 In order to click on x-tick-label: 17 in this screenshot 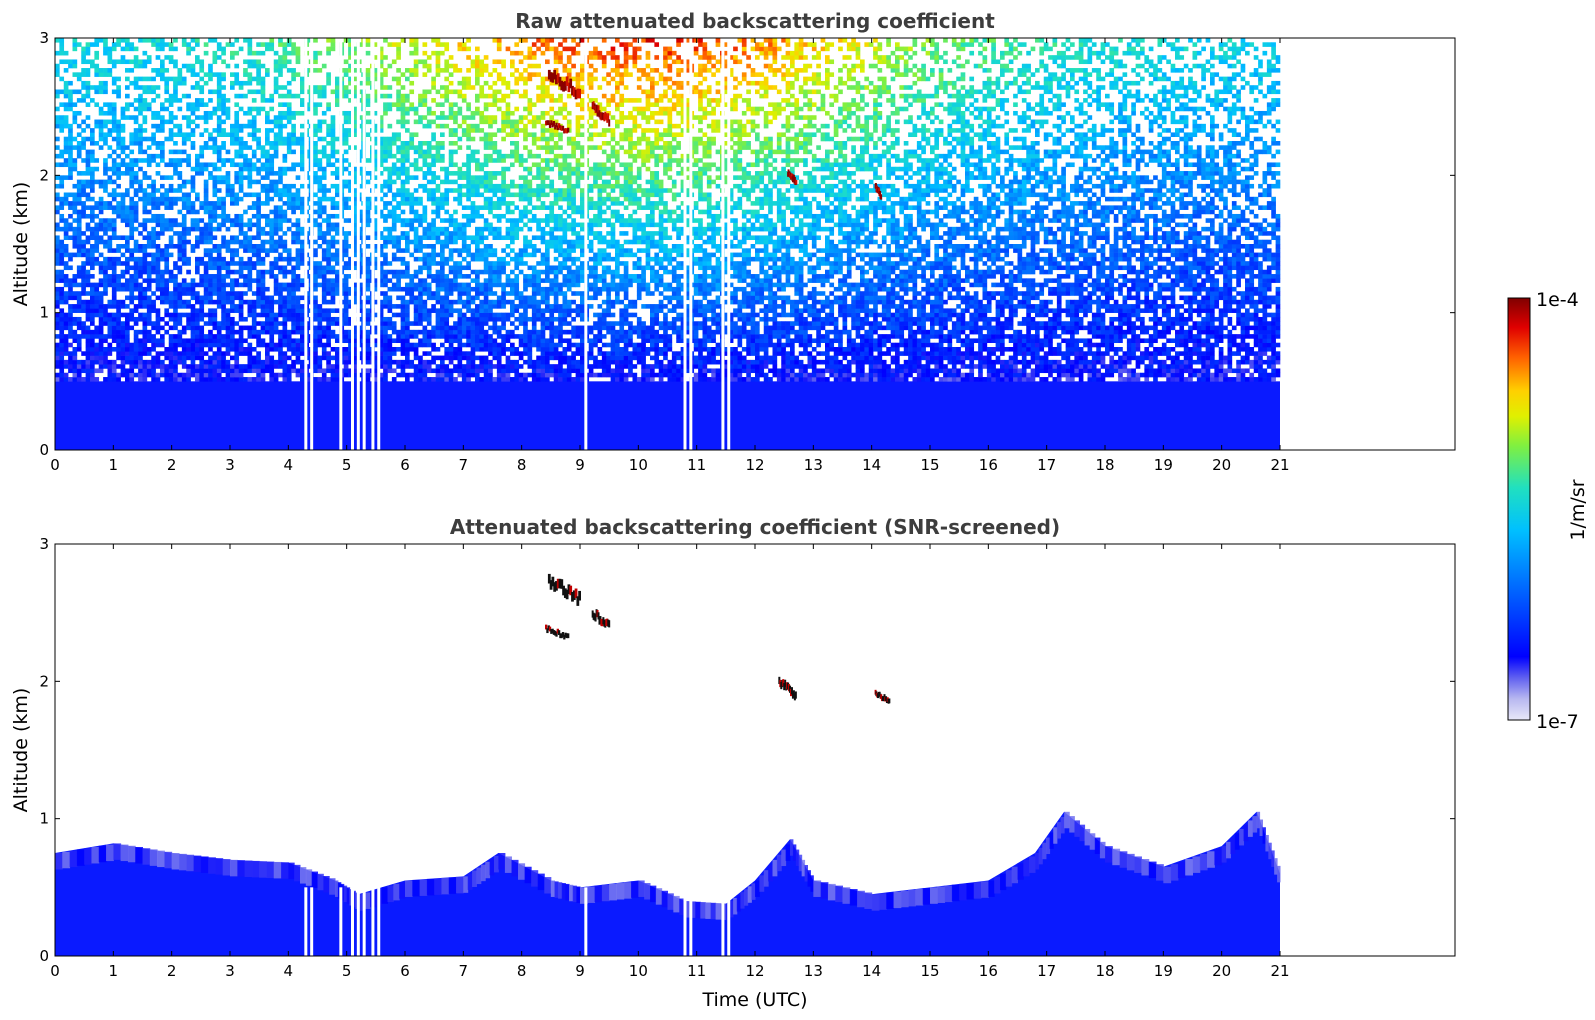, I will do `click(1046, 465)`.